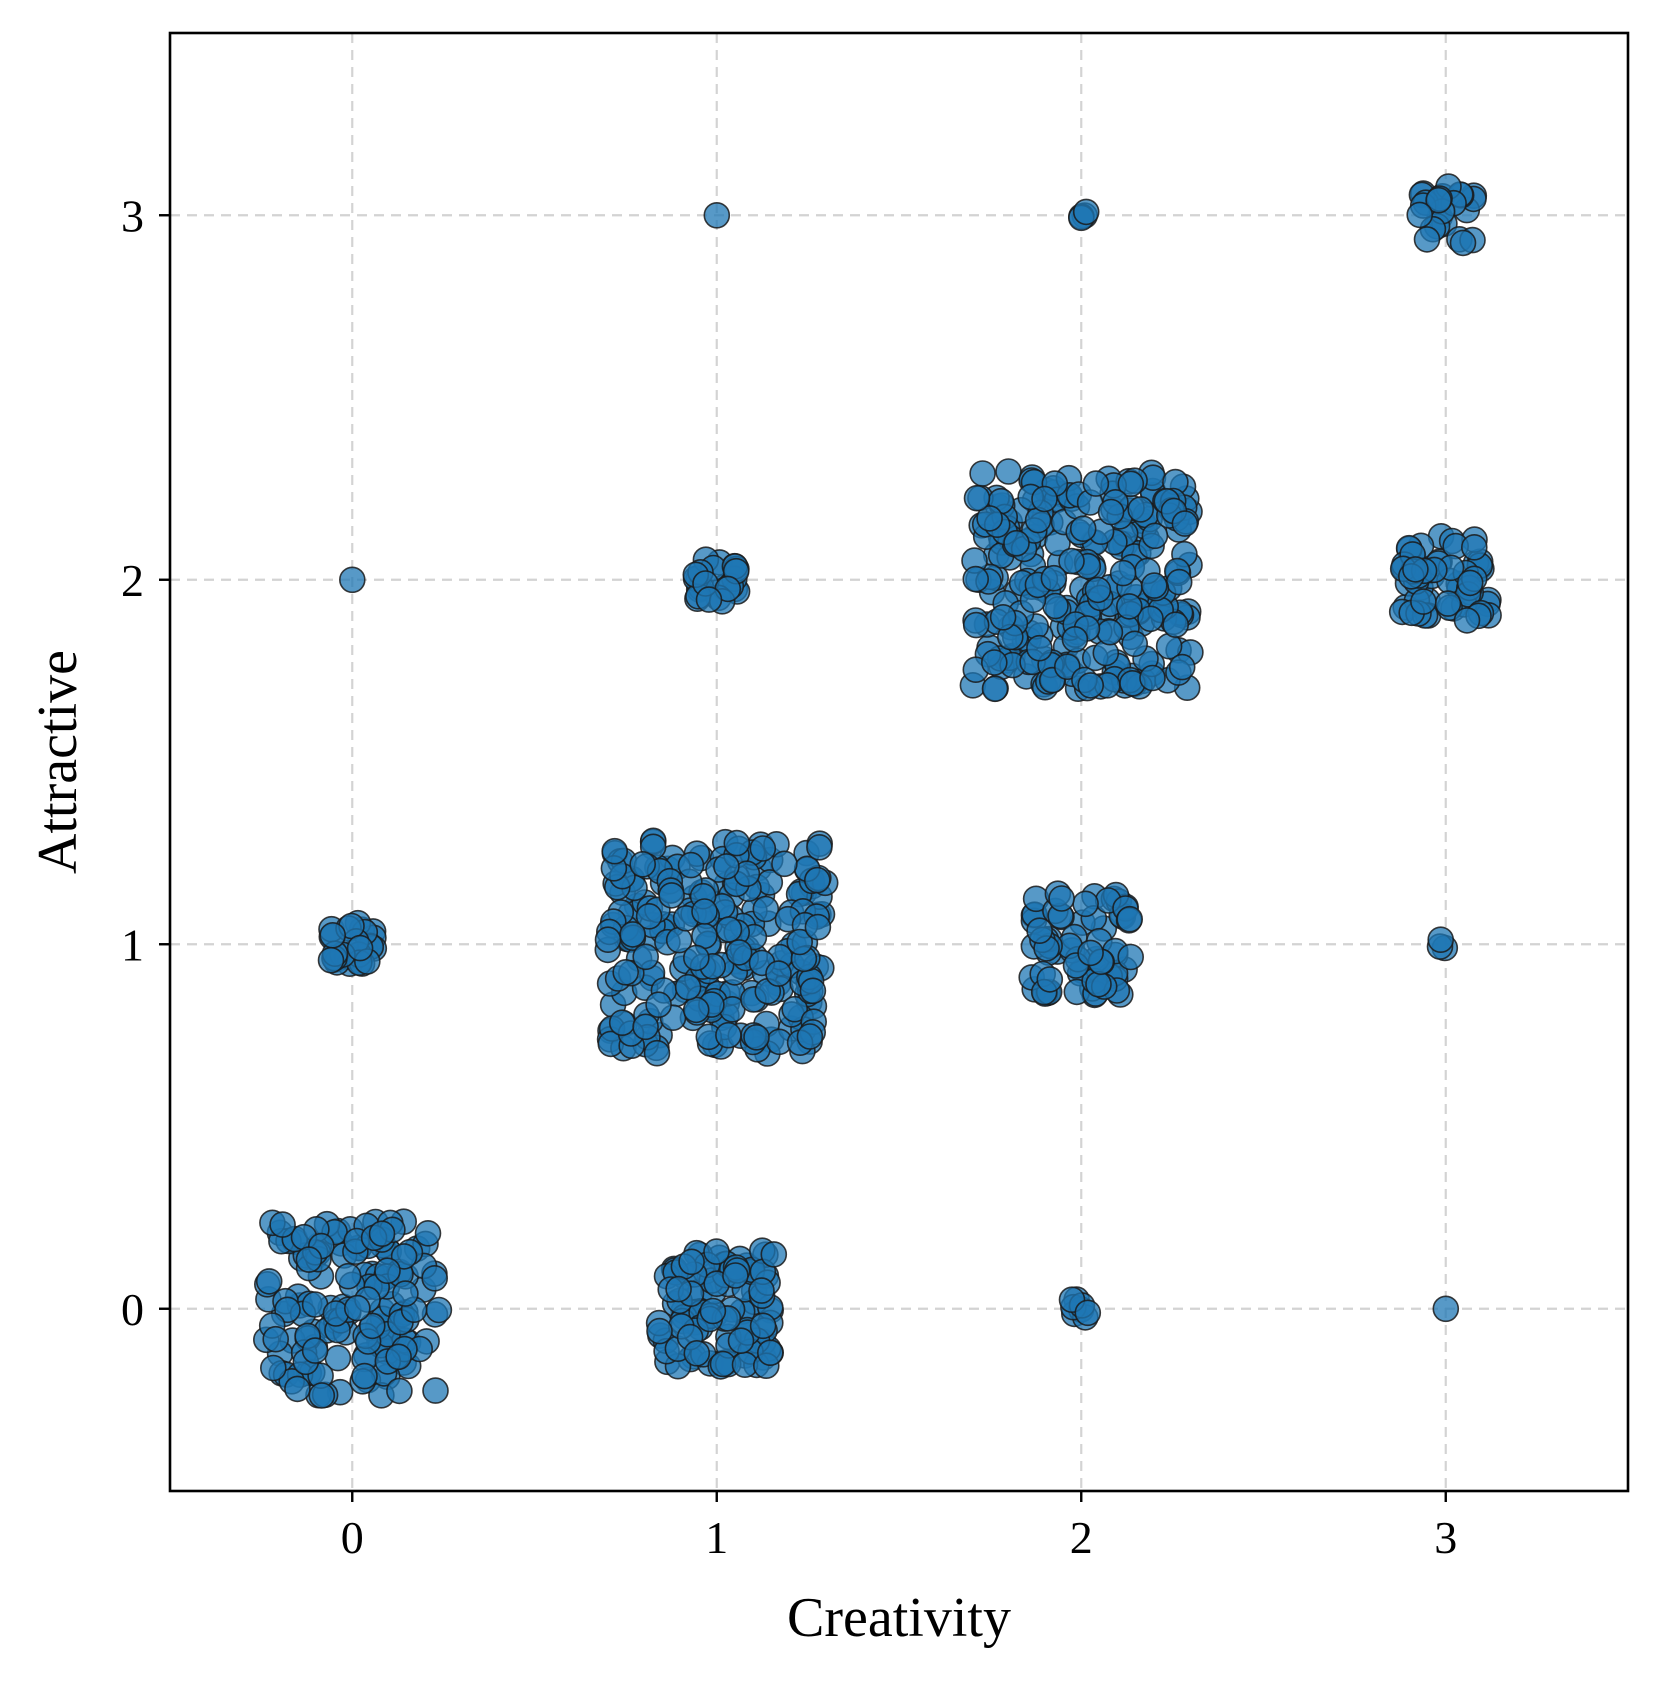 This screenshot has width=1659, height=1682. Describe the element at coordinates (132, 580) in the screenshot. I see `y-tick-label: 2` at that location.